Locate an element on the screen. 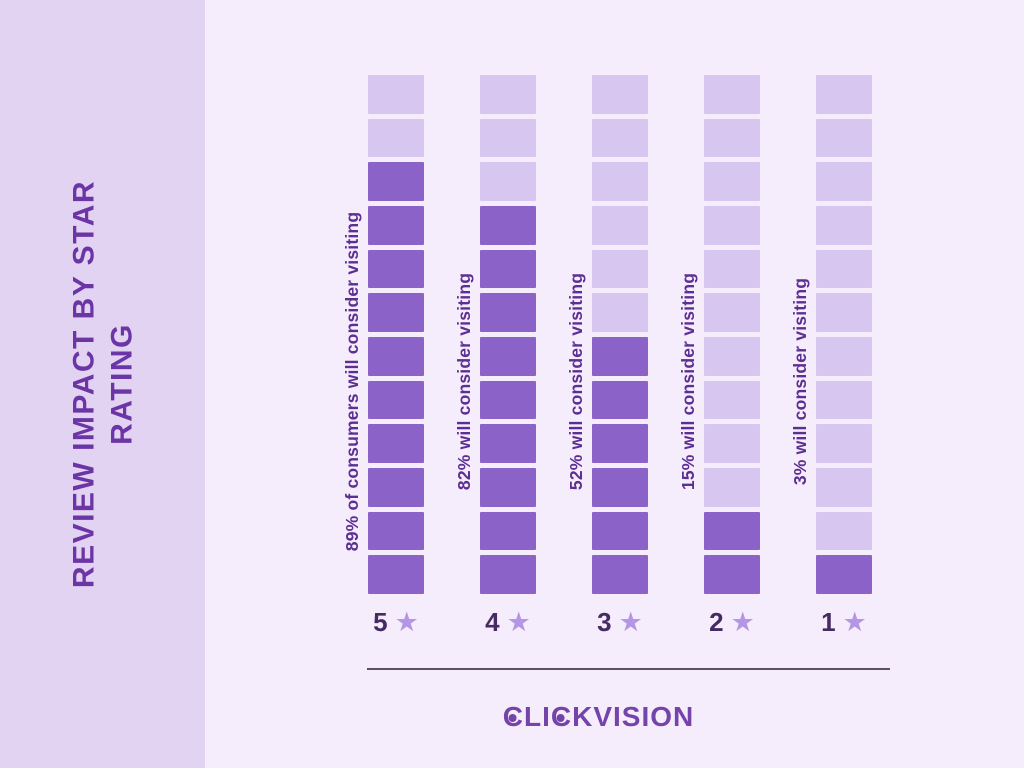  bar-group-4-star: 82% will consider visiting 4 ★ is located at coordinates (493, 356).